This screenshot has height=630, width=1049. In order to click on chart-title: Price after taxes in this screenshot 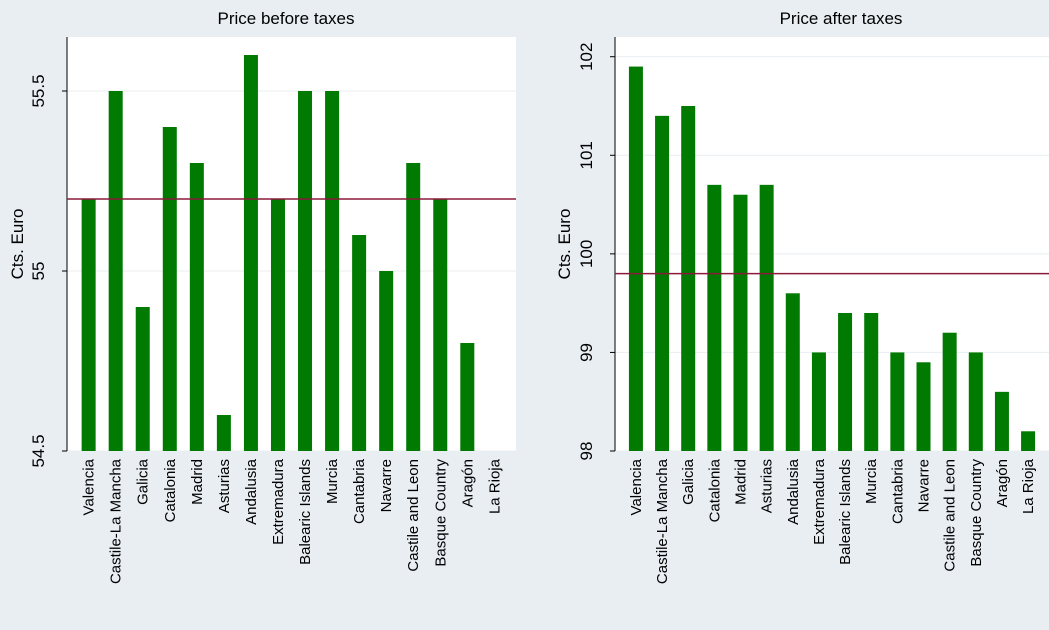, I will do `click(841, 18)`.